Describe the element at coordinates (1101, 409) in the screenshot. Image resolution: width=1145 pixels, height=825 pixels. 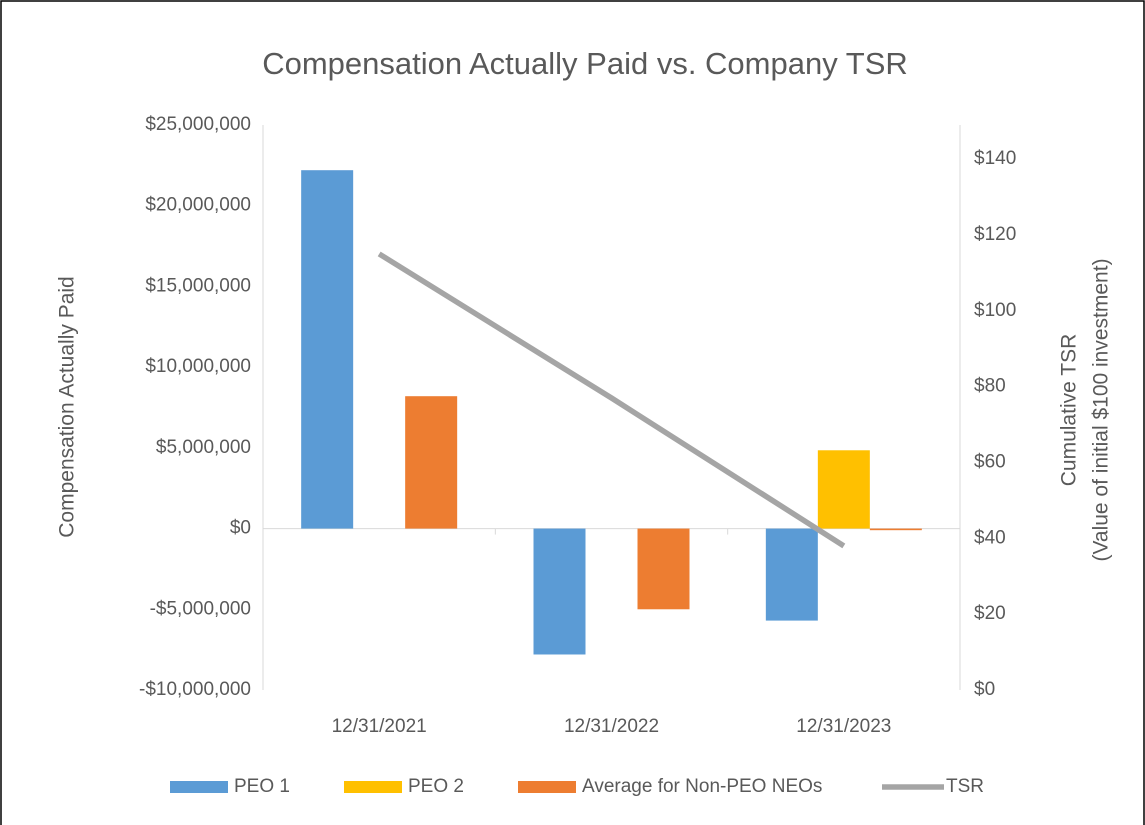
I see `y2-axis-label: (Value of initial $100 investment)` at that location.